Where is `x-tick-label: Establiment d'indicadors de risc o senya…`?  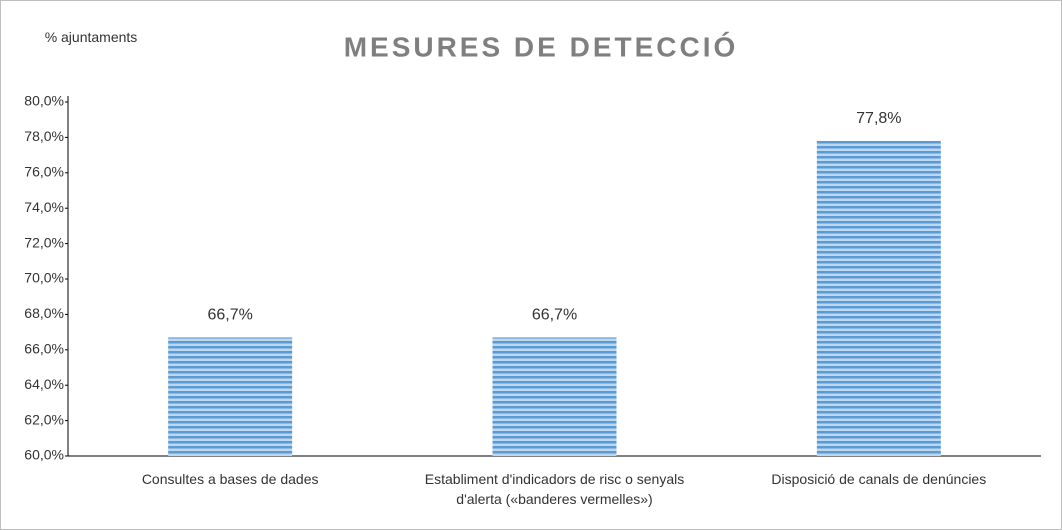 x-tick-label: Establiment d'indicadors de risc o senya… is located at coordinates (554, 489).